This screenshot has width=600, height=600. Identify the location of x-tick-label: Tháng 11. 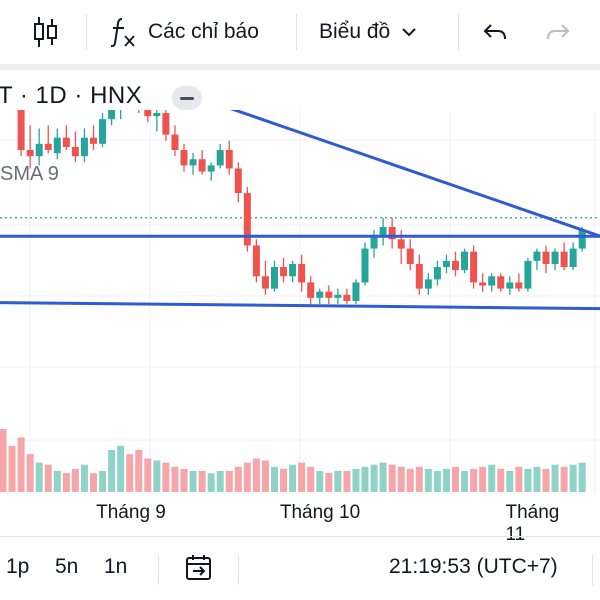
(532, 523).